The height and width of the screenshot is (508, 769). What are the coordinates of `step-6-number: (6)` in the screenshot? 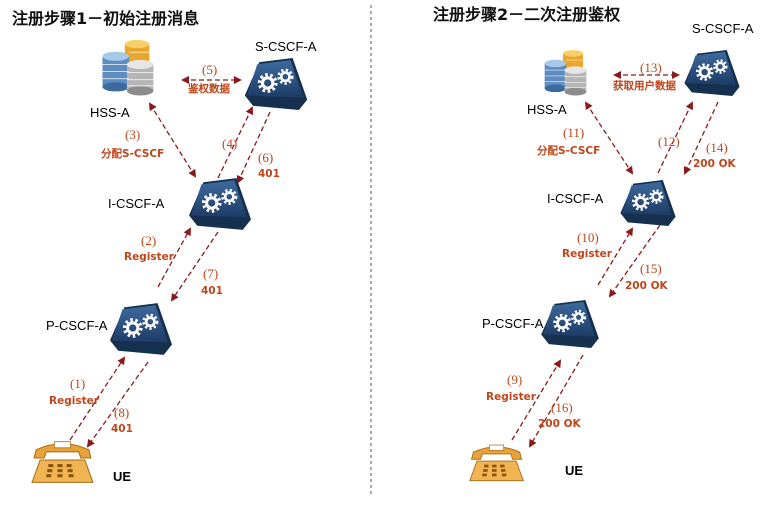 It's located at (265, 157).